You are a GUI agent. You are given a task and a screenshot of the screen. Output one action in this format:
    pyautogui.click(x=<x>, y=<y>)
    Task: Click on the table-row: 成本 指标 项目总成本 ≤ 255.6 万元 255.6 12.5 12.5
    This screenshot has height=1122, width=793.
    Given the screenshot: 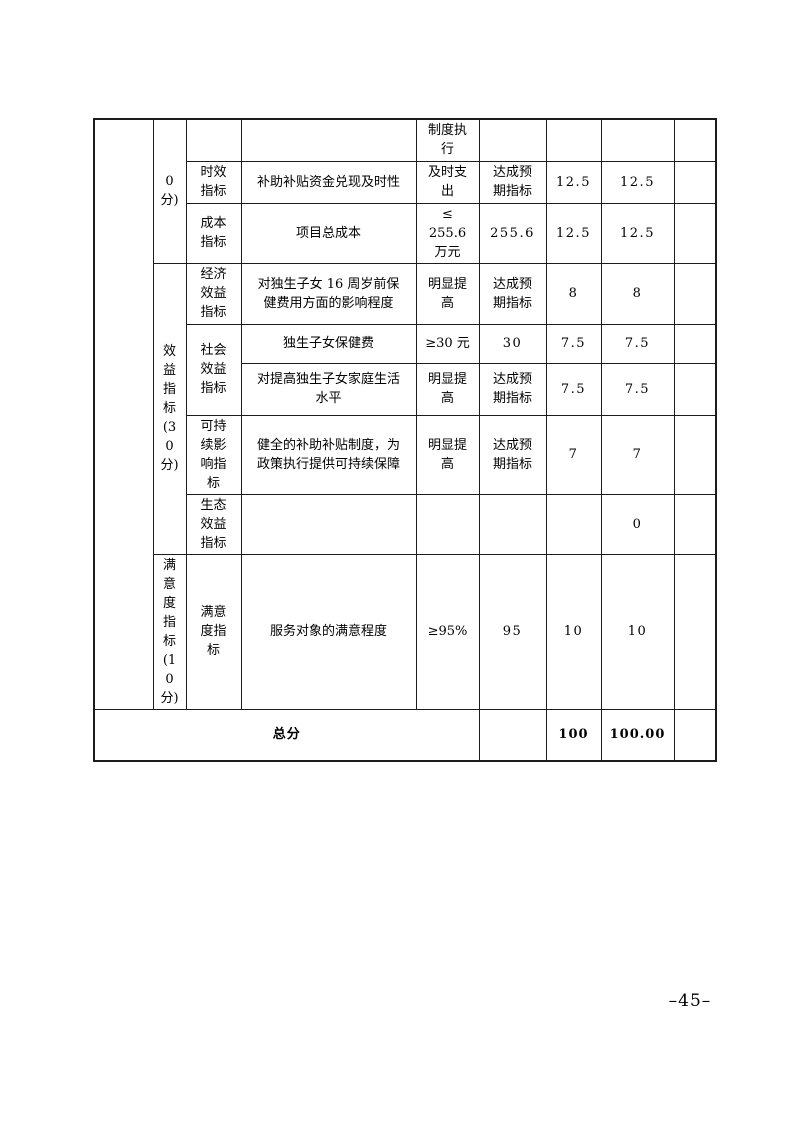 What is the action you would take?
    pyautogui.click(x=405, y=233)
    